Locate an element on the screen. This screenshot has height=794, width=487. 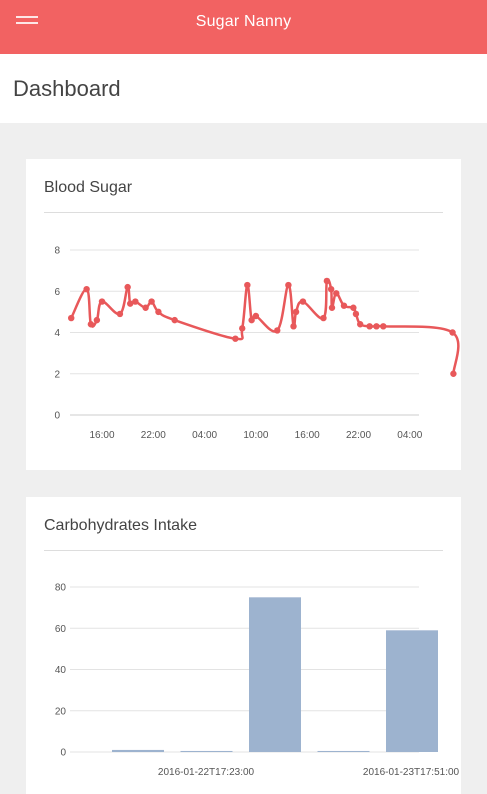
blood-sugar-line is located at coordinates (265, 326).